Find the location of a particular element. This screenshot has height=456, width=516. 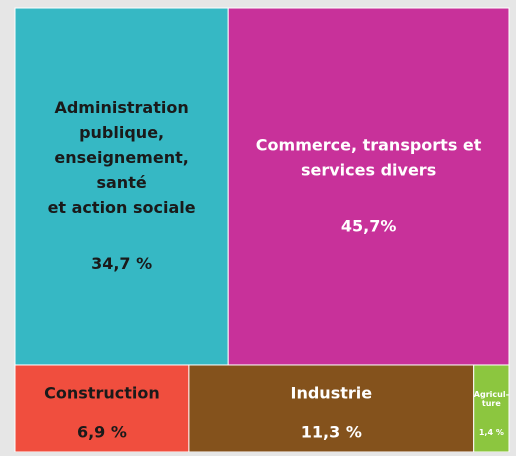

cell-value-label: 6,9 % is located at coordinates (102, 431).